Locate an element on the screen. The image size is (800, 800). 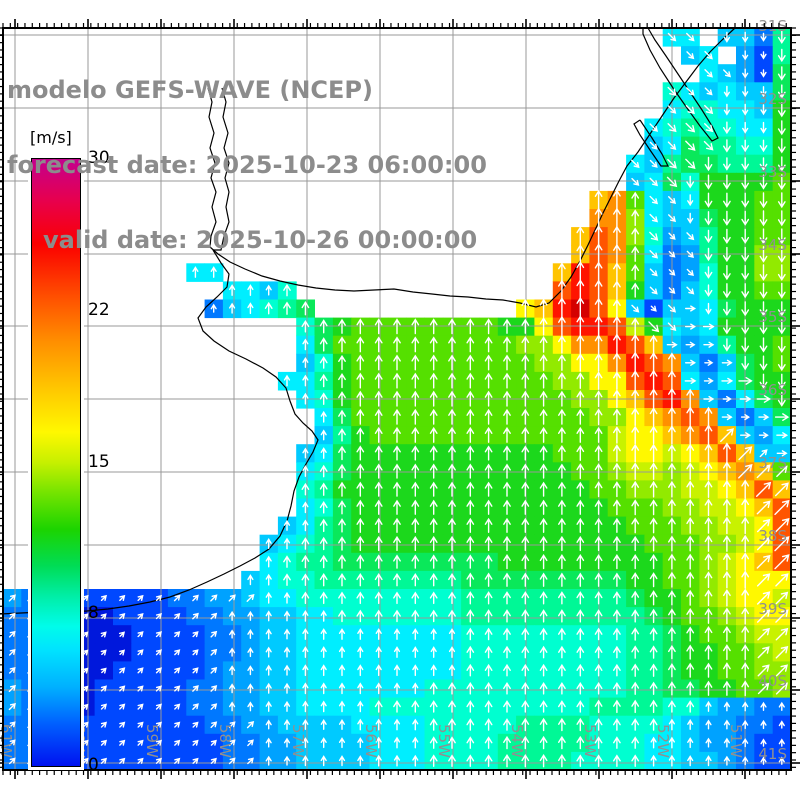
colorbar-gradient is located at coordinates (56, 462).